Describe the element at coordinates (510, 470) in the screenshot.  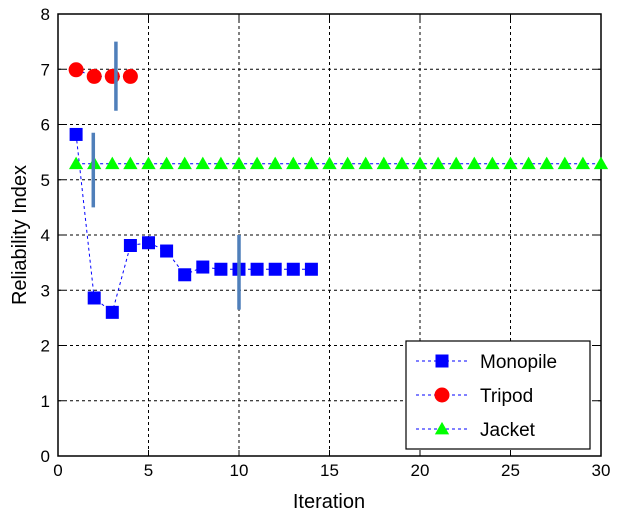
I see `x-tick-label: 25` at that location.